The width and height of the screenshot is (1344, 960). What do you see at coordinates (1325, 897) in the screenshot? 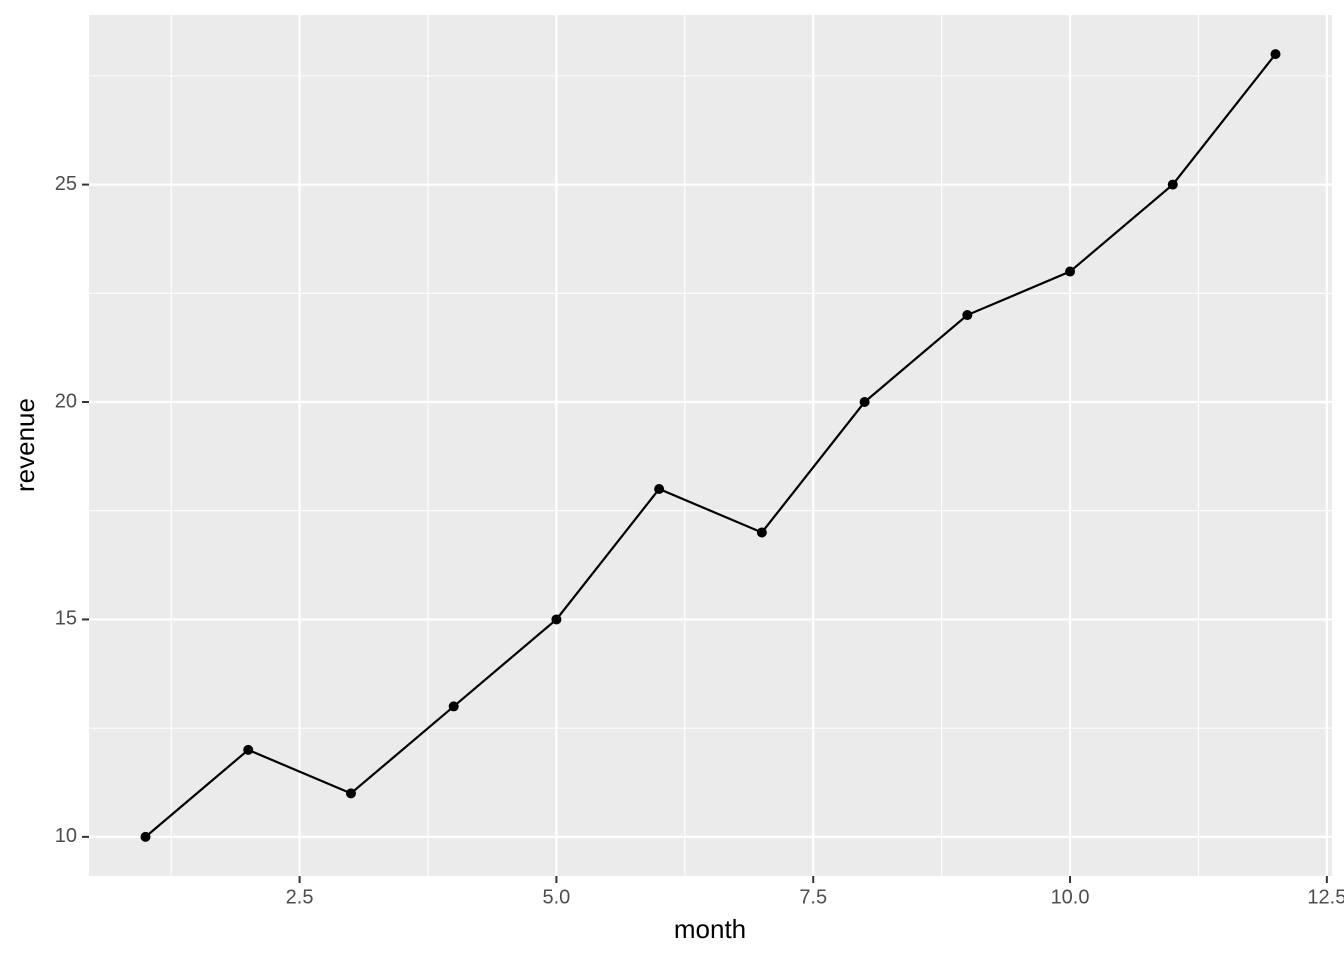
I see `x-tick-label: 12.5` at bounding box center [1325, 897].